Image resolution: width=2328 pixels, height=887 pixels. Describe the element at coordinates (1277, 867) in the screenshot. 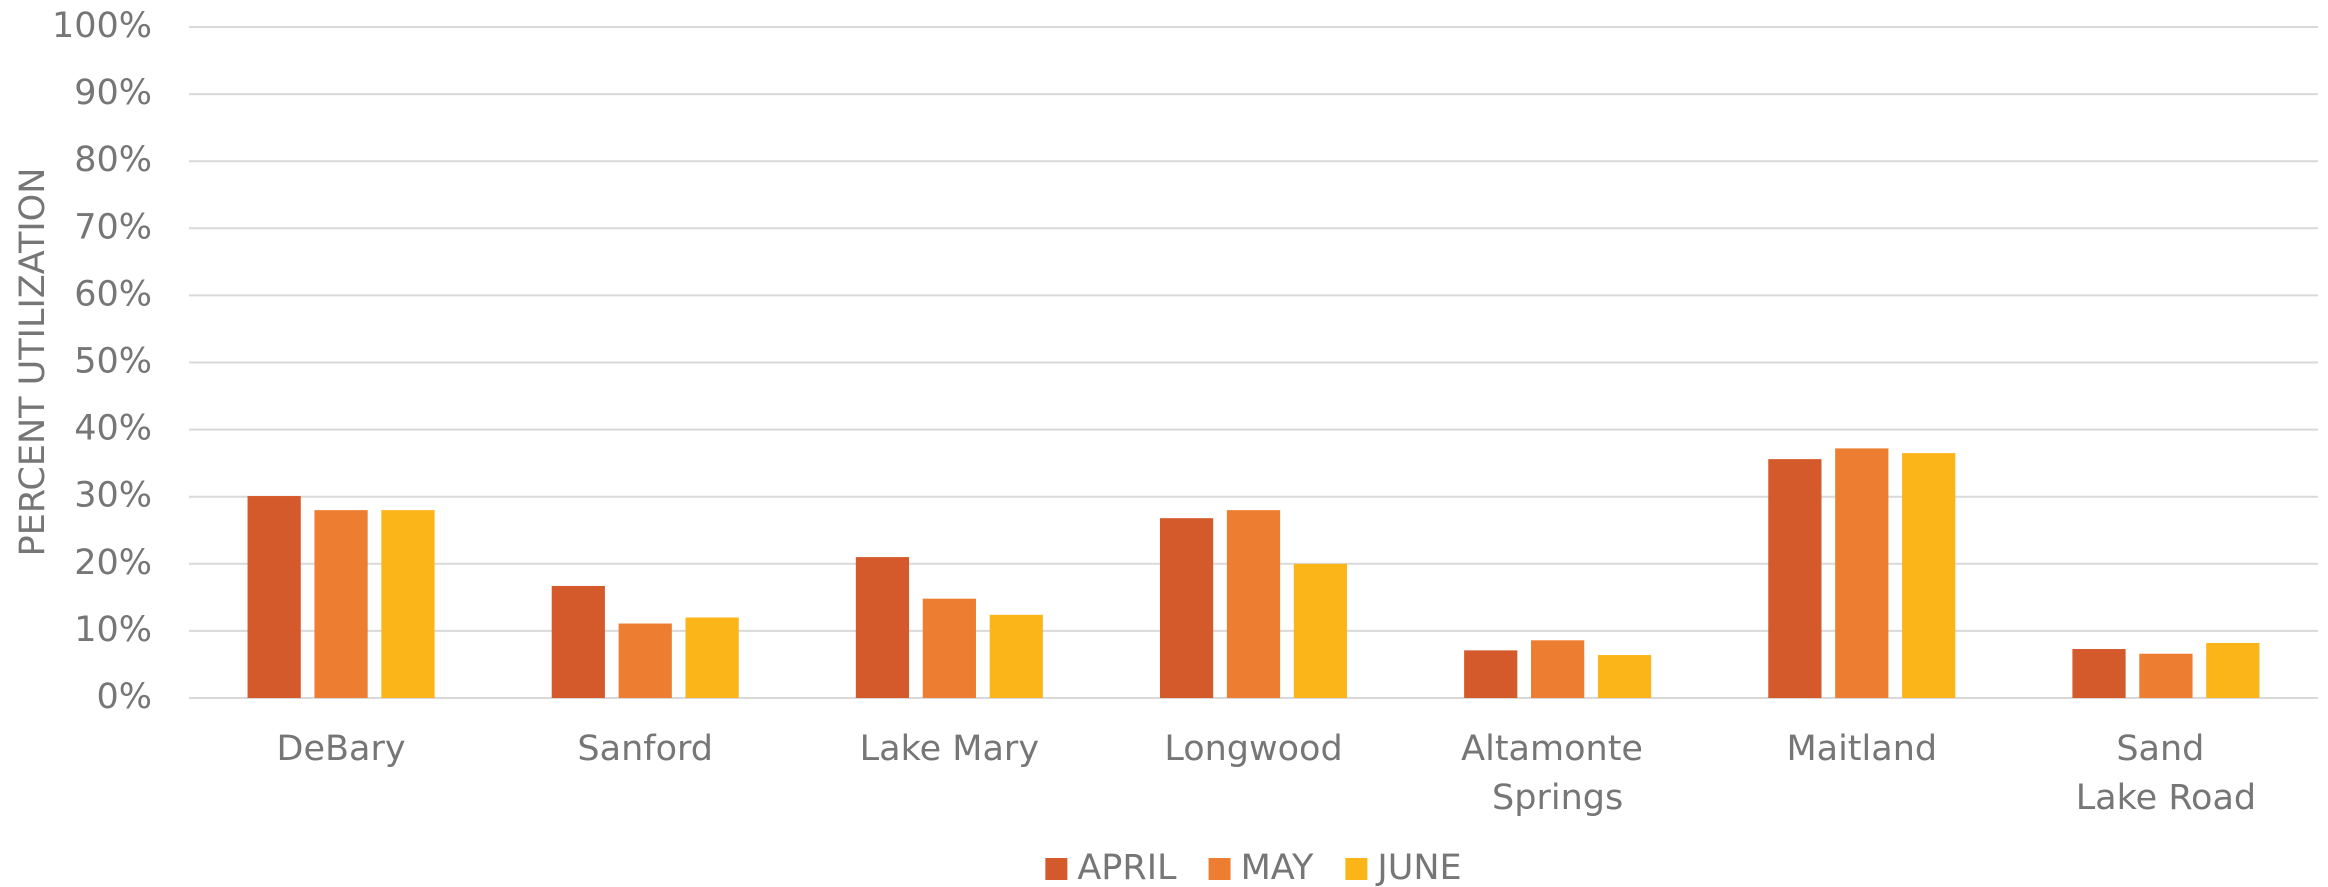

I see `legend-label: MAY` at that location.